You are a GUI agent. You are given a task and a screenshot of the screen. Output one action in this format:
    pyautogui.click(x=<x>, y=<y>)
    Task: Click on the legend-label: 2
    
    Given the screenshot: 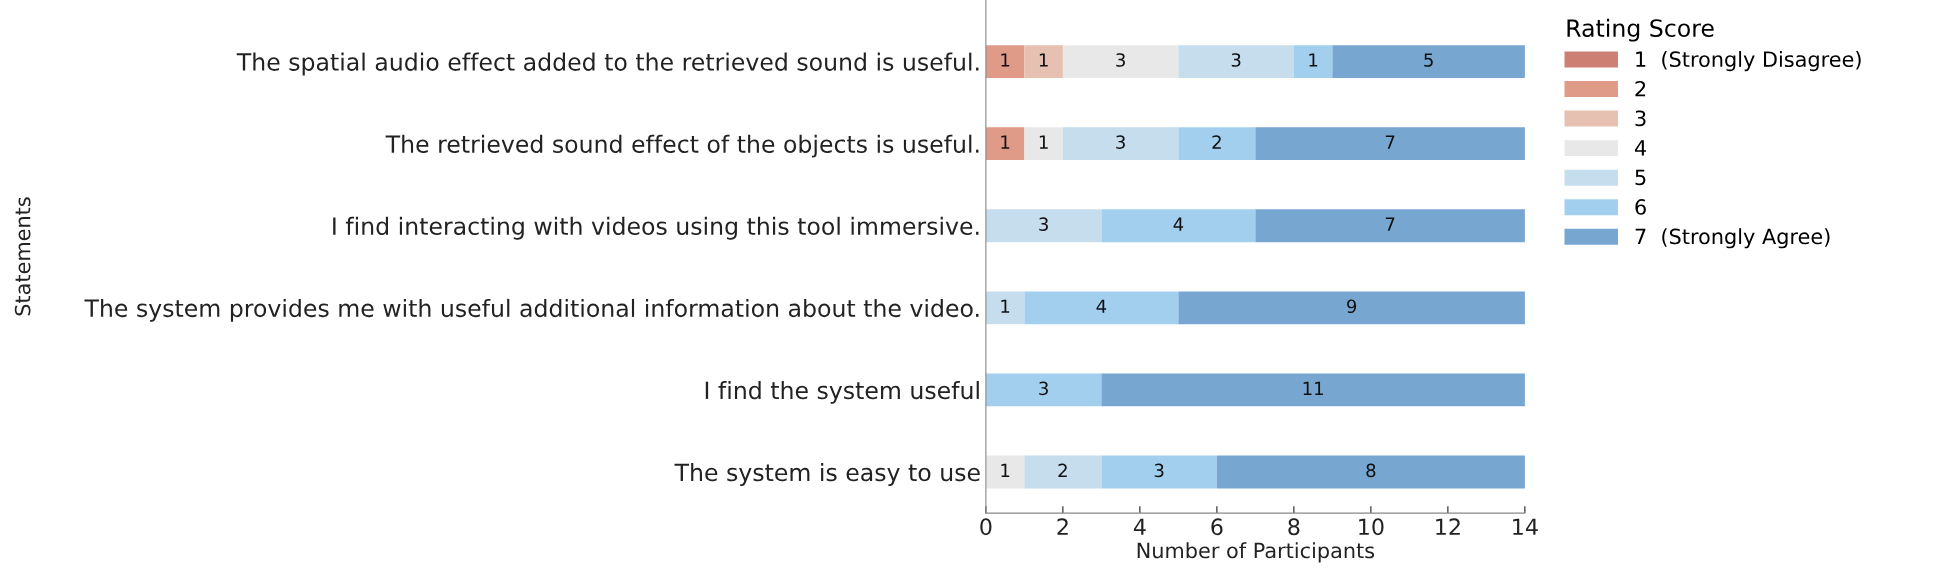 What is the action you would take?
    pyautogui.click(x=1640, y=88)
    